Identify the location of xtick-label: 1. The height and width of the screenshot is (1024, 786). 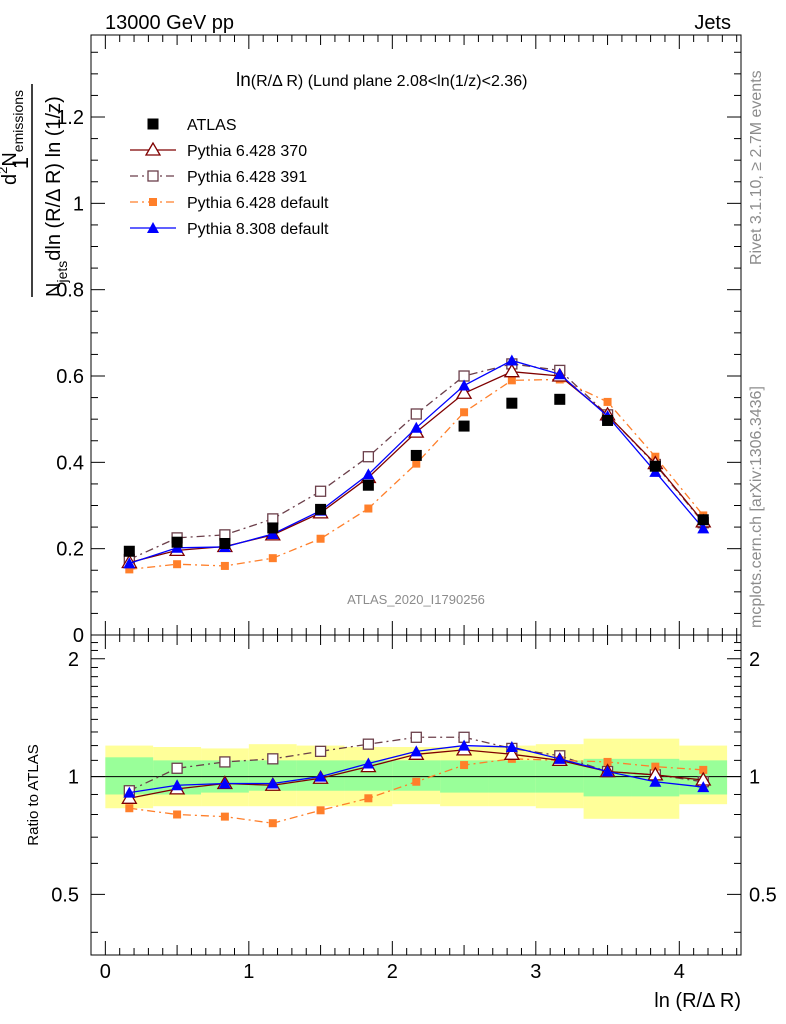
(248, 972).